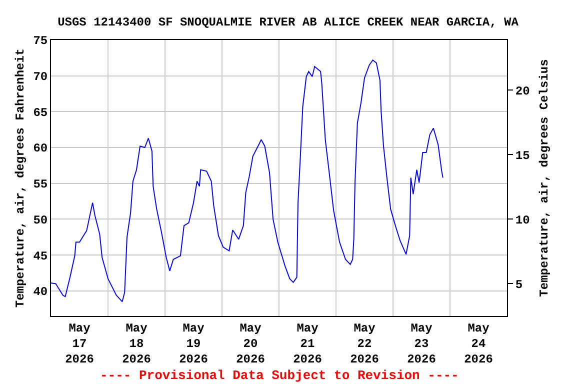  What do you see at coordinates (364, 344) in the screenshot?
I see `x-tick-label: May 22 2026` at bounding box center [364, 344].